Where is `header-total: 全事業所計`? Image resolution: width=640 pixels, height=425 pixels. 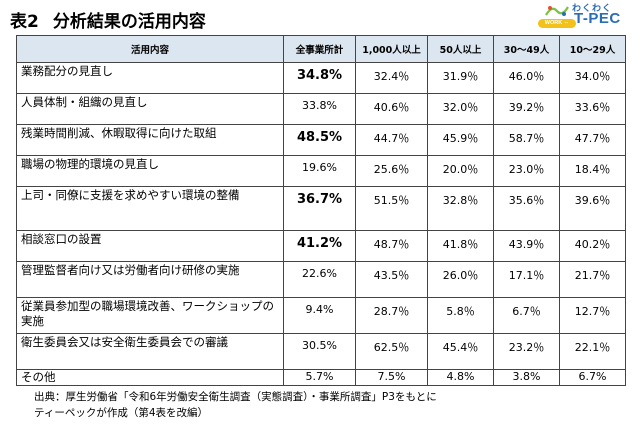
header-total: 全事業所計 is located at coordinates (319, 49).